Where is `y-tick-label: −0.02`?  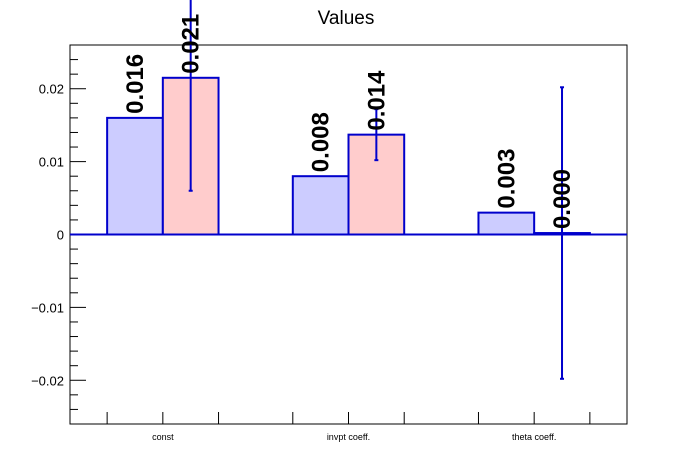 y-tick-label: −0.02 is located at coordinates (47, 380).